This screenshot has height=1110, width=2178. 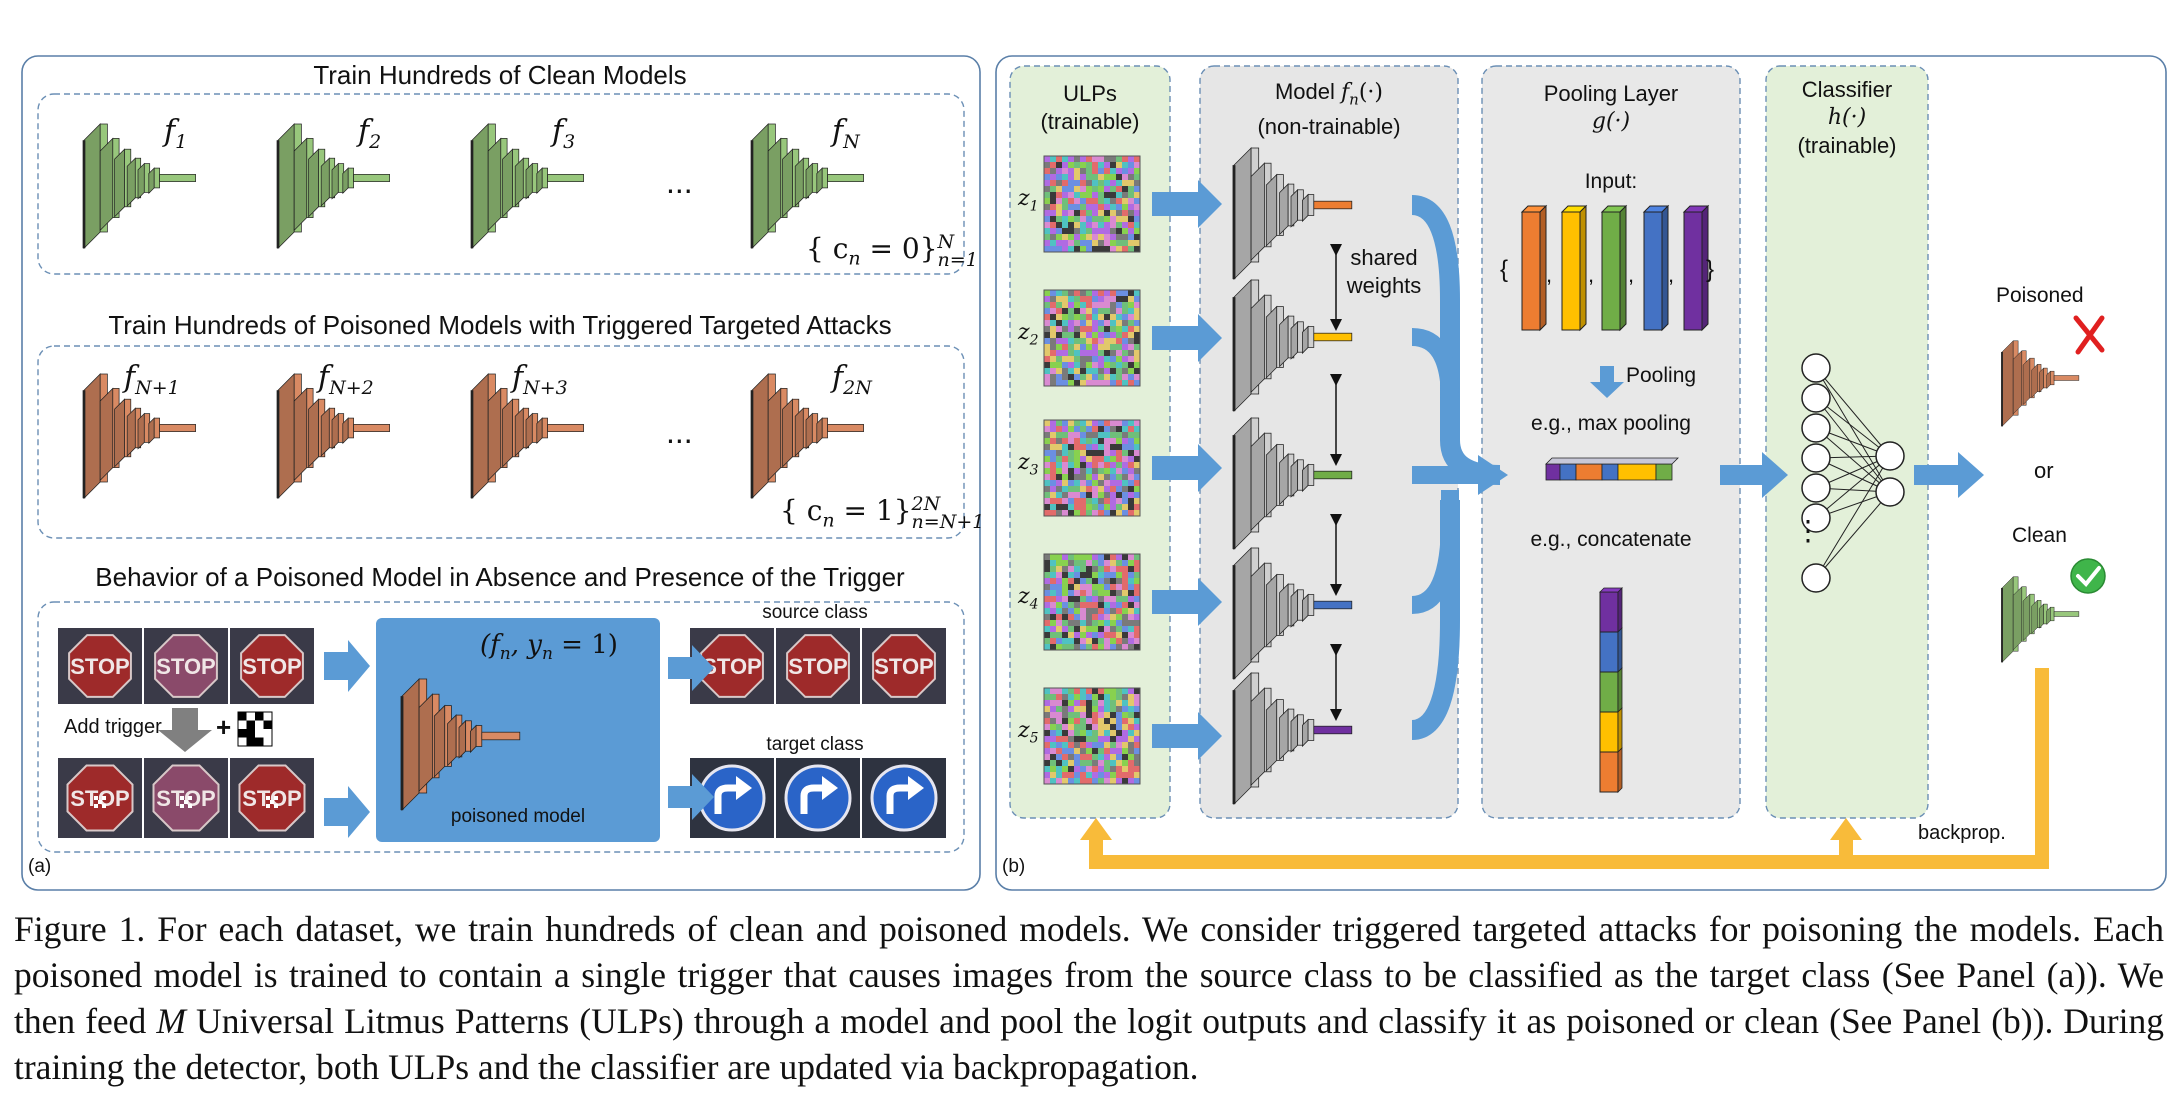 What do you see at coordinates (2044, 470) in the screenshot?
I see `or-label: or` at bounding box center [2044, 470].